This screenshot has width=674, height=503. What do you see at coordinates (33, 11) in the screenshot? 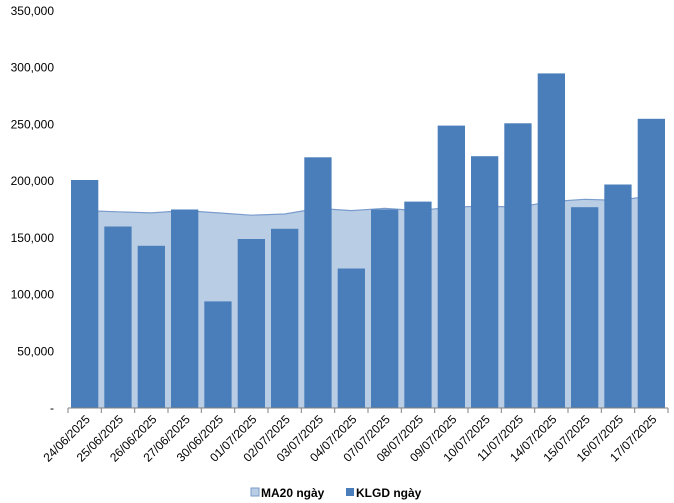
I see `y-tick-label: 350,000` at bounding box center [33, 11].